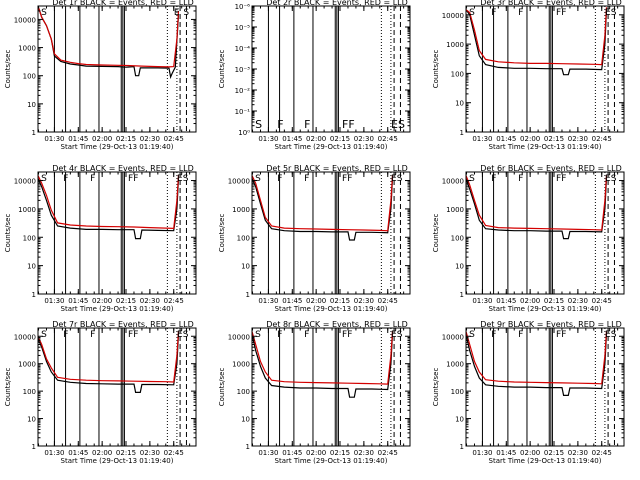 The width and height of the screenshot is (640, 480). What do you see at coordinates (243, 91) in the screenshot?
I see `y-tick-label: 10⁻²` at bounding box center [243, 91].